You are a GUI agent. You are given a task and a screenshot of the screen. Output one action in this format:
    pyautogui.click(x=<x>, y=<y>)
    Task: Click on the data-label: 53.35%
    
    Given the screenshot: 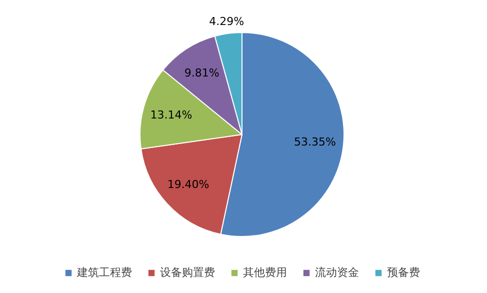 What is the action you would take?
    pyautogui.click(x=315, y=142)
    